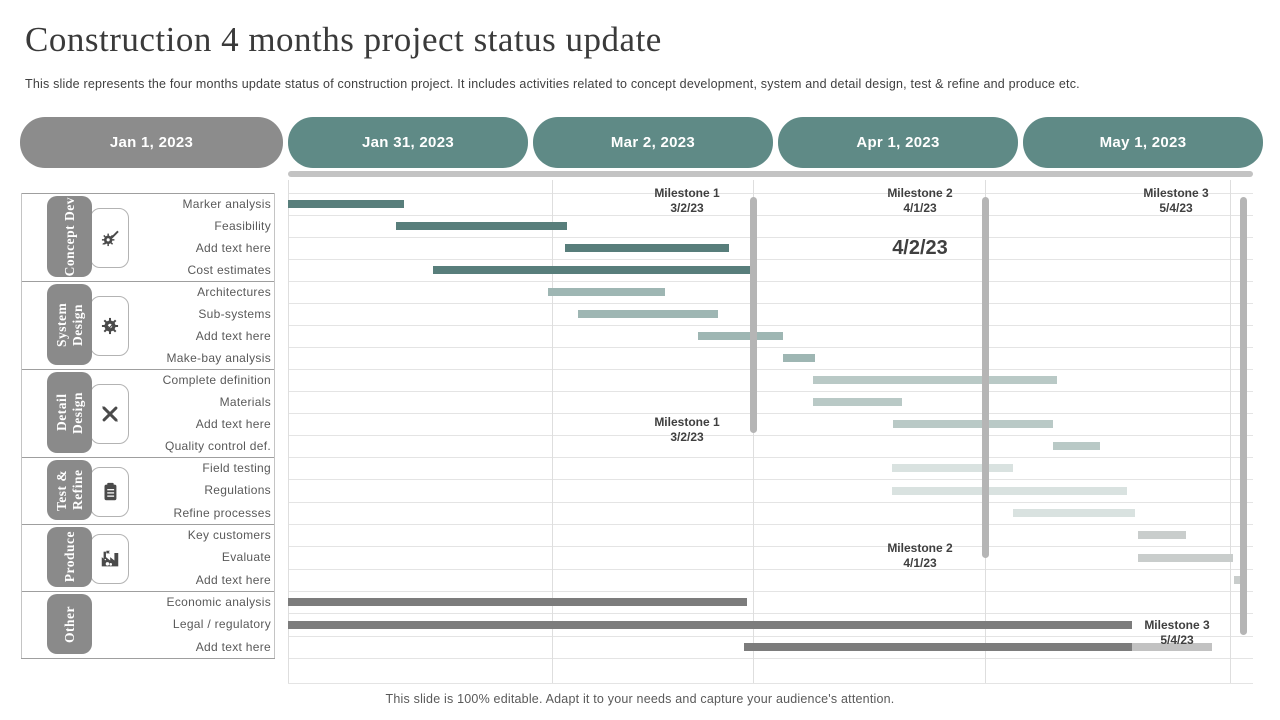 The height and width of the screenshot is (720, 1280). I want to click on timeline-pill-jan31: Jan 31, 2023, so click(408, 142).